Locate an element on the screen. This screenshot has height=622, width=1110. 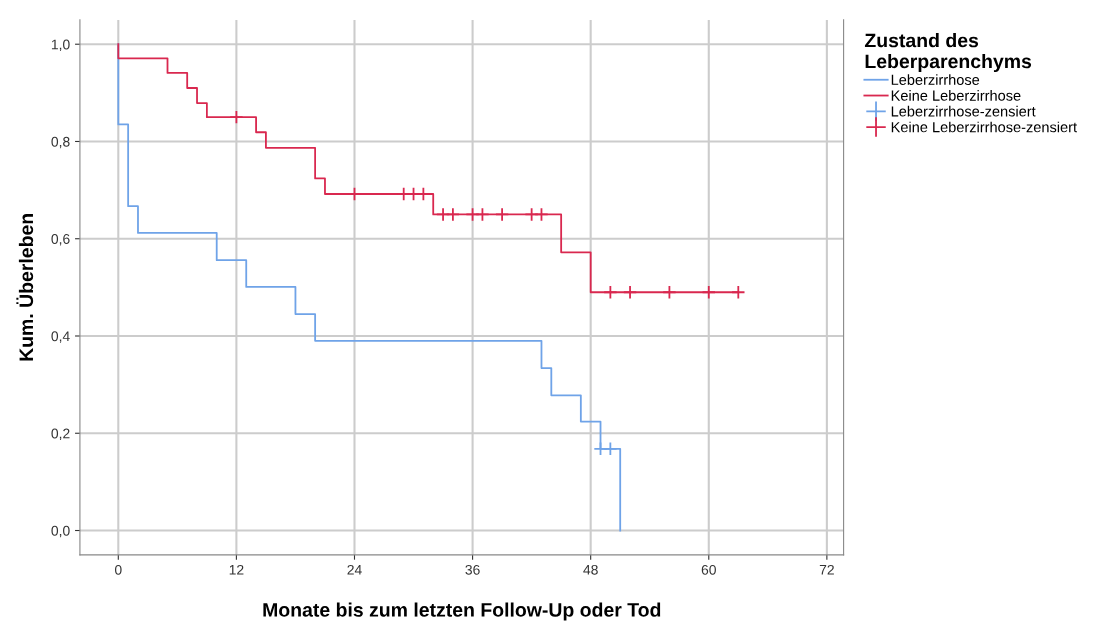
y-tick-label: 0,0 is located at coordinates (60, 531).